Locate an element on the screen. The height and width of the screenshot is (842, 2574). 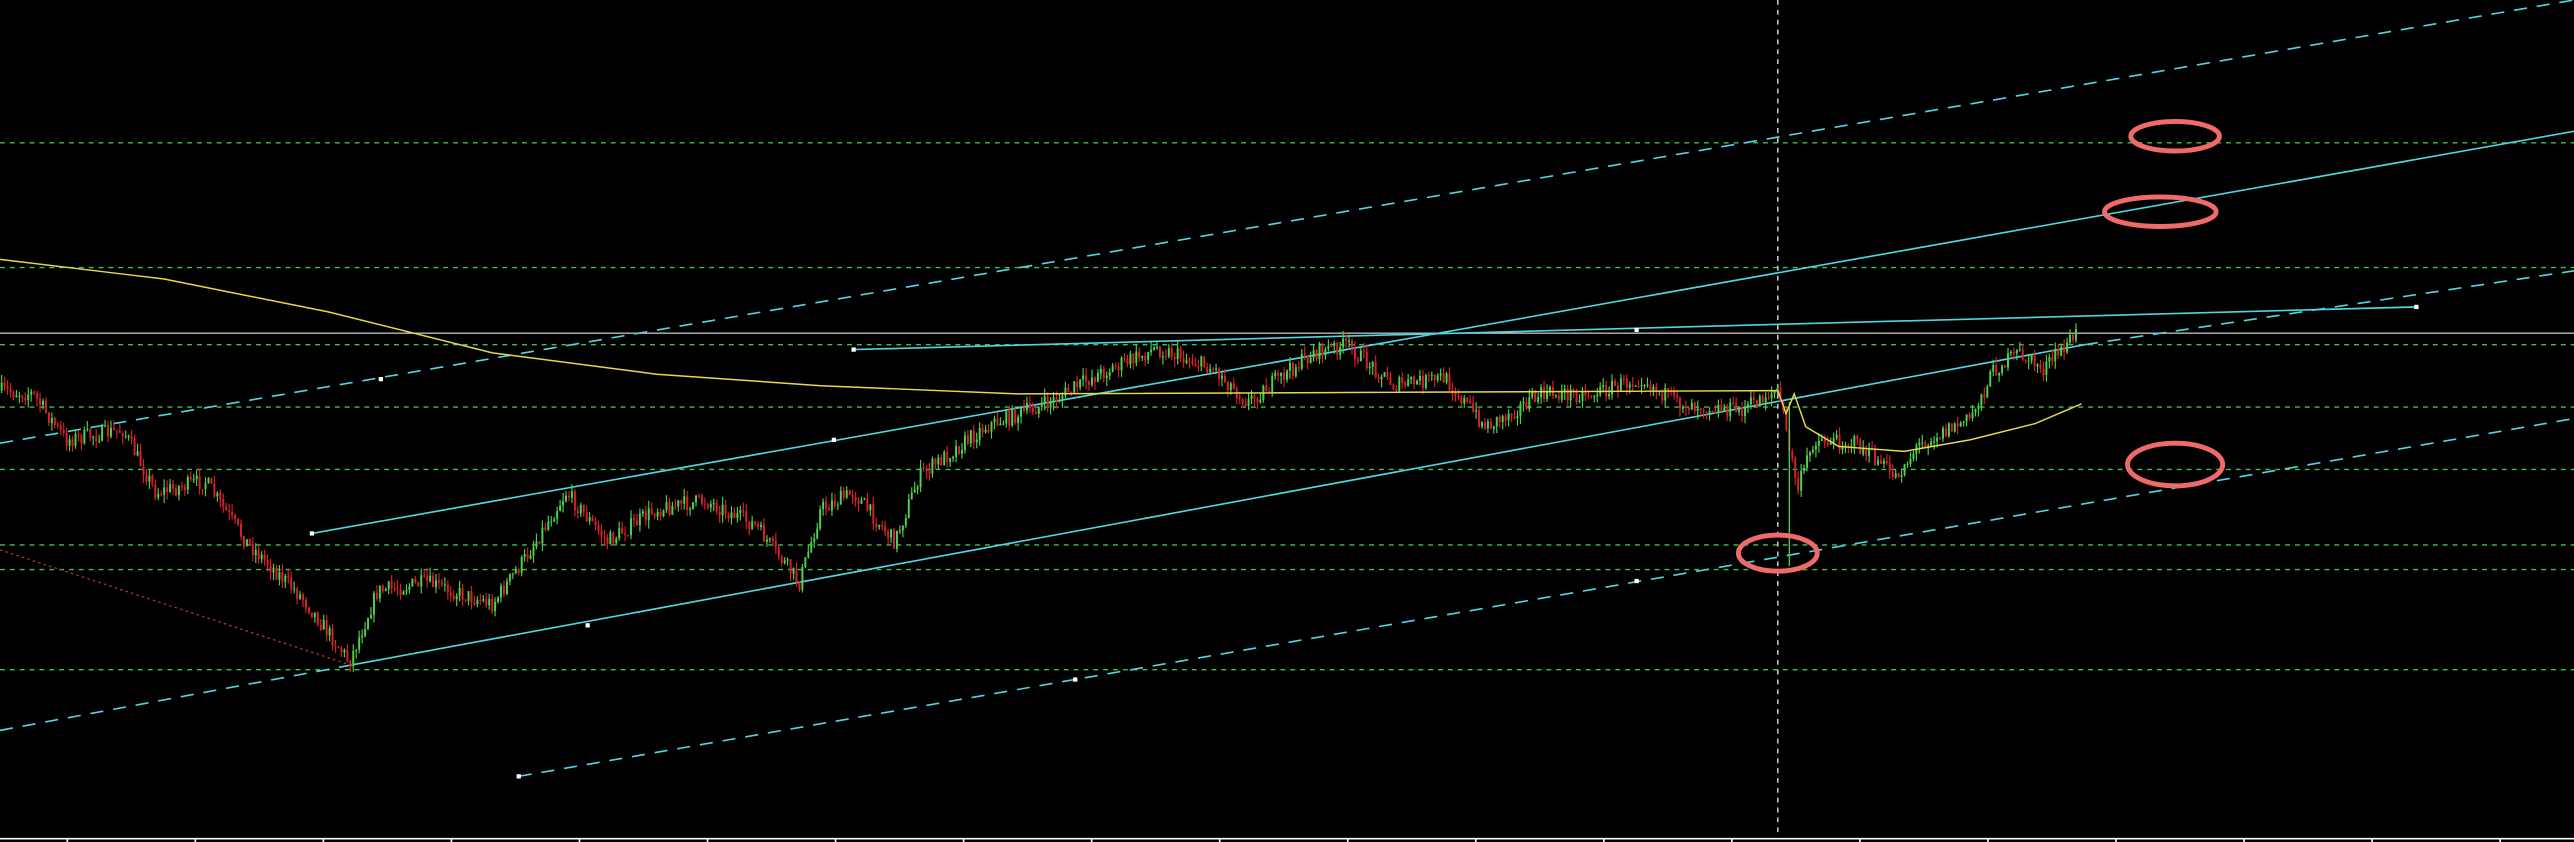
time-axis is located at coordinates (1287, 839).